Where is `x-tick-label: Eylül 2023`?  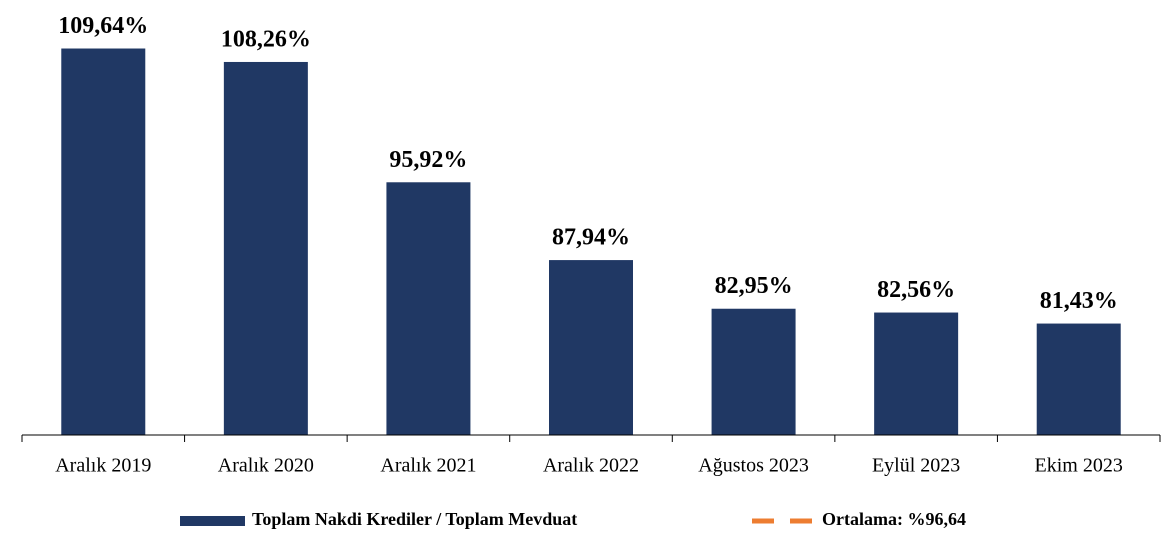 x-tick-label: Eylül 2023 is located at coordinates (916, 466).